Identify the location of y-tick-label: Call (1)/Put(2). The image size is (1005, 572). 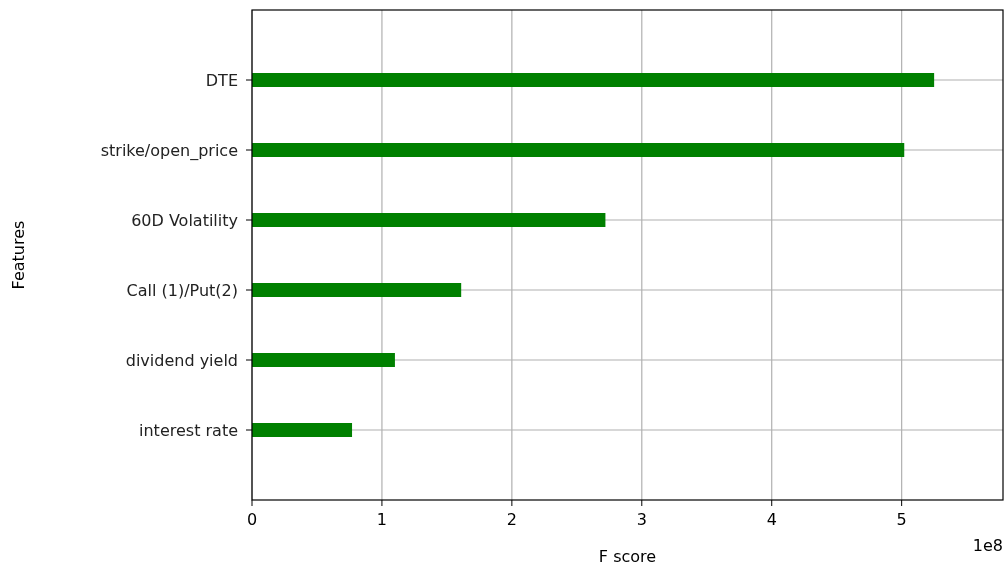
(182, 290).